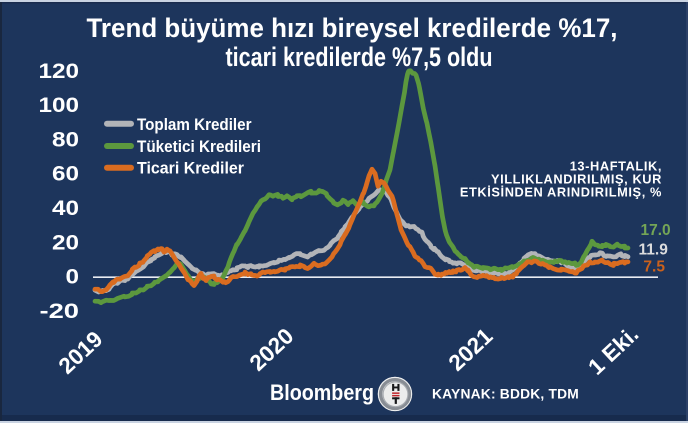  I want to click on svg-text: Tüketici Kredileri, so click(199, 147).